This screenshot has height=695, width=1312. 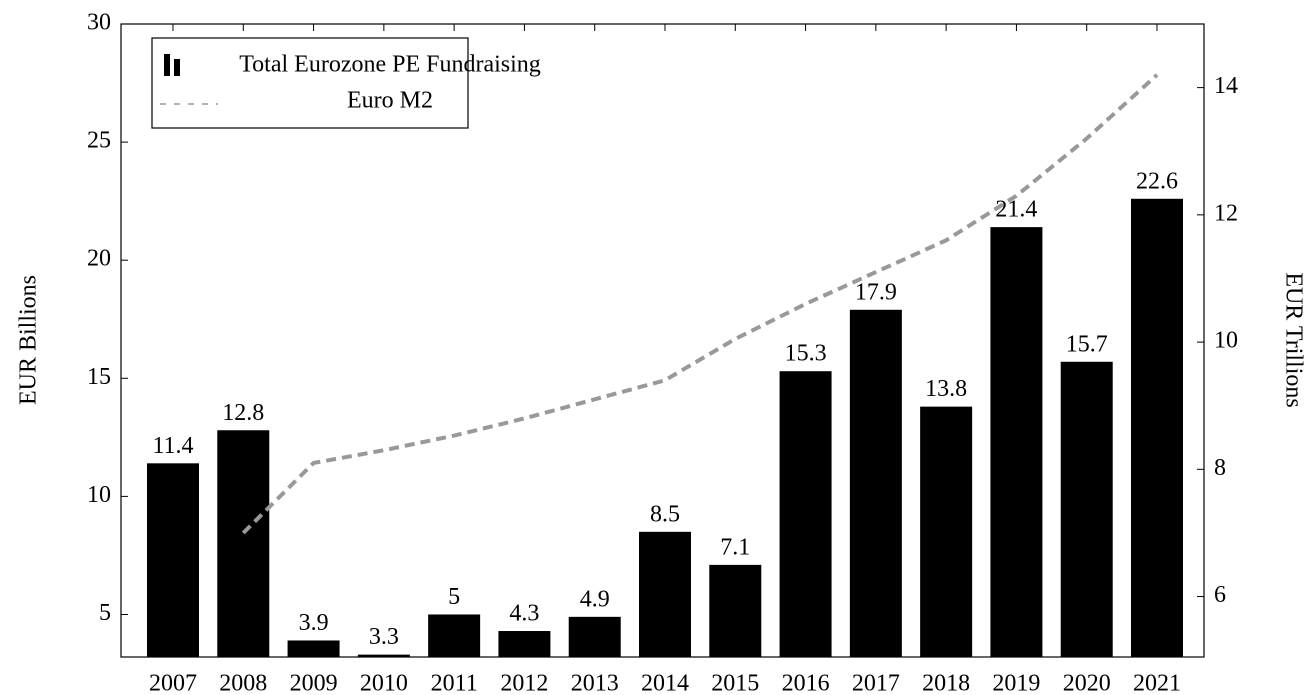 What do you see at coordinates (314, 623) in the screenshot?
I see `data-label: 3.9` at bounding box center [314, 623].